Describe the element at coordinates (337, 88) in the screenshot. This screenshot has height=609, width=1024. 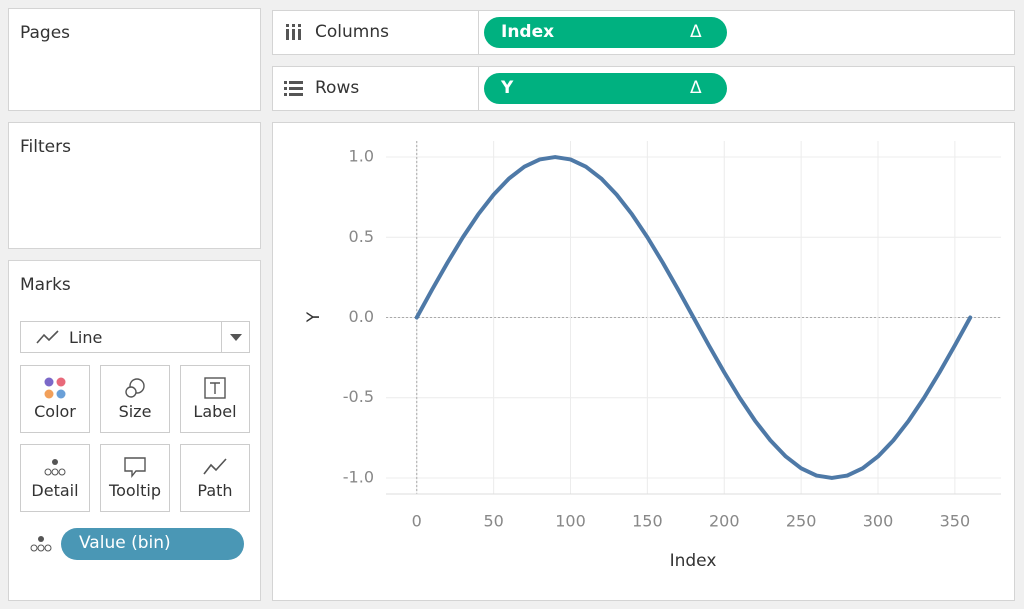
I see `shelf-label: Rows` at that location.